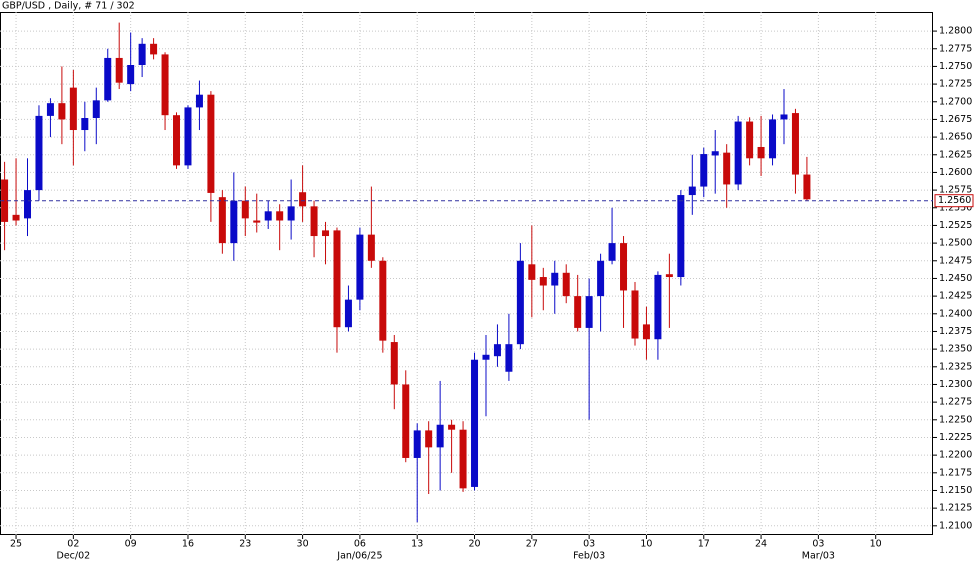  I want to click on y-tick-label: 1.2450, so click(955, 278).